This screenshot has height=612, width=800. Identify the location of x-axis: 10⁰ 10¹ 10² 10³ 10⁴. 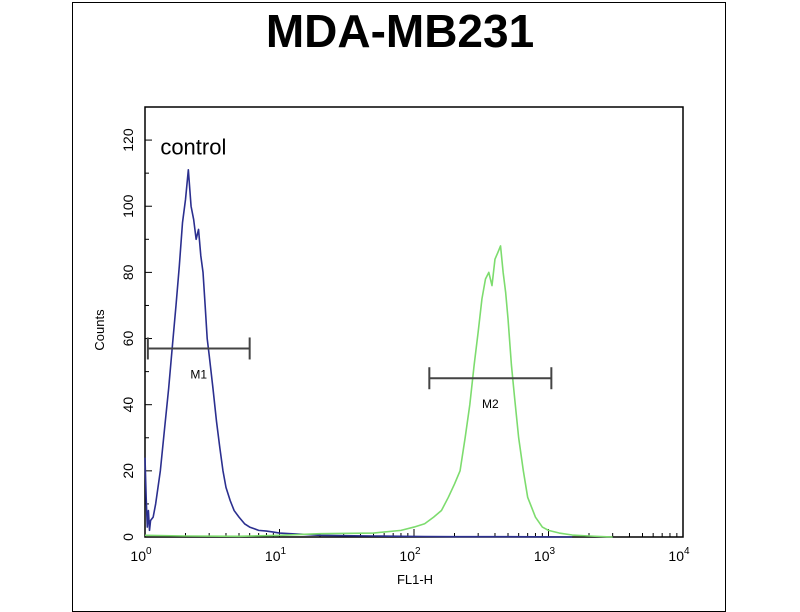
(410, 546).